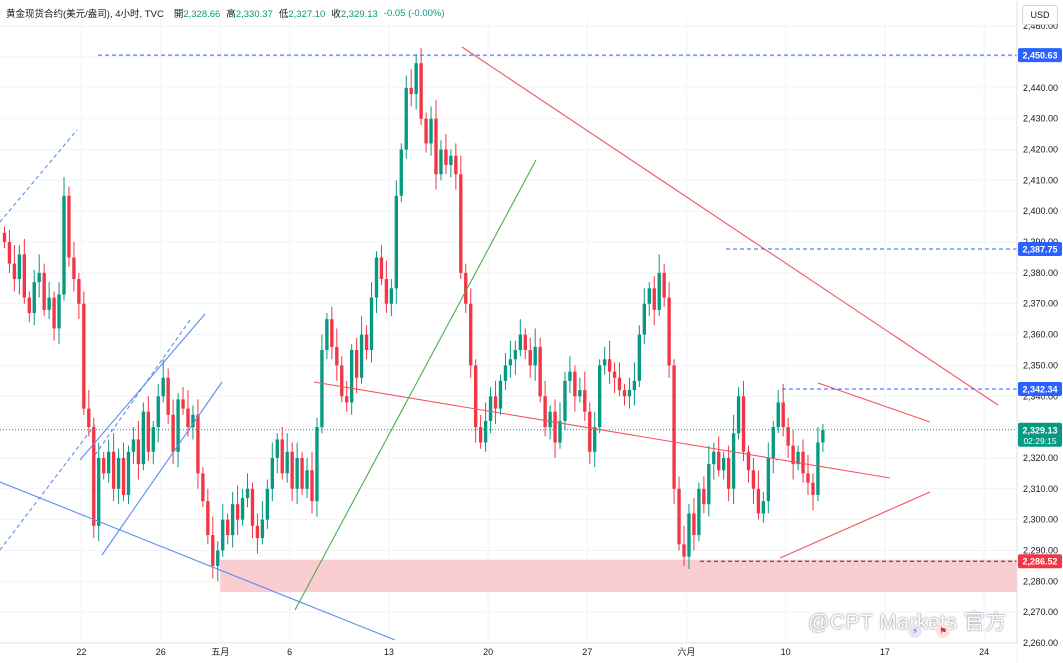 This screenshot has width=1063, height=663. What do you see at coordinates (1040, 15) in the screenshot?
I see `currency-button: USD` at bounding box center [1040, 15].